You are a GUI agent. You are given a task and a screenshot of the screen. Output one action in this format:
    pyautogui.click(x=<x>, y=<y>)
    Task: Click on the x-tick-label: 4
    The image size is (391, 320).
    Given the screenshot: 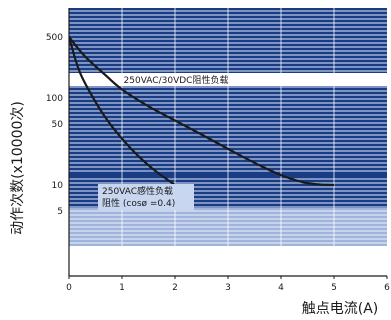 What is the action you would take?
    pyautogui.click(x=281, y=288)
    